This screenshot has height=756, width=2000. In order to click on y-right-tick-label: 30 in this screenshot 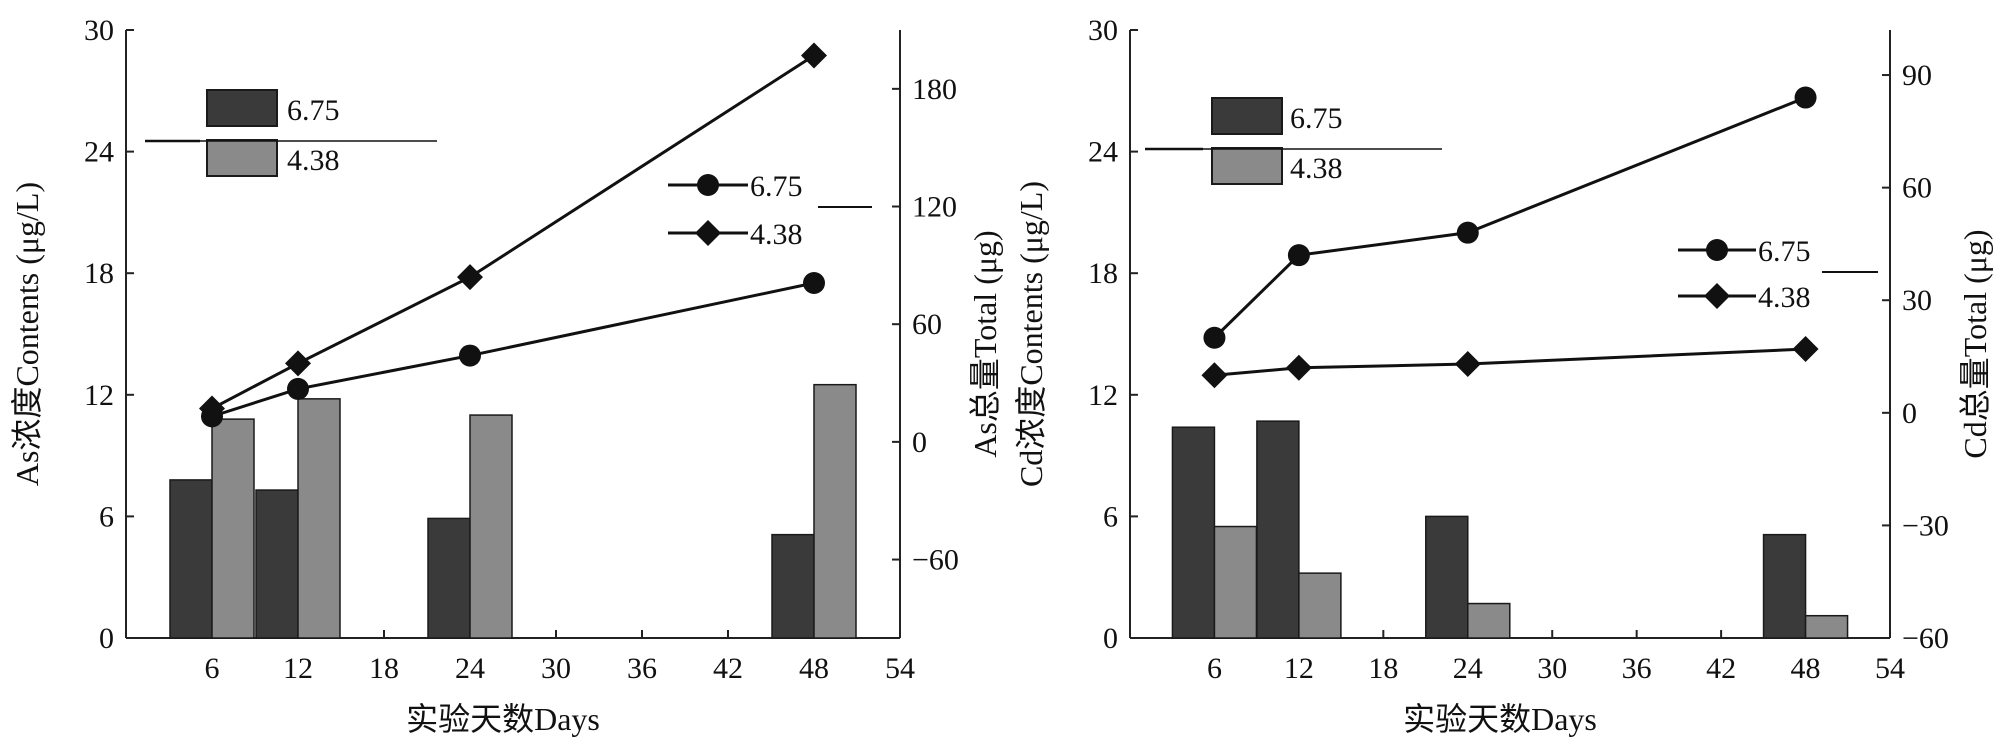, I will do `click(1917, 300)`.